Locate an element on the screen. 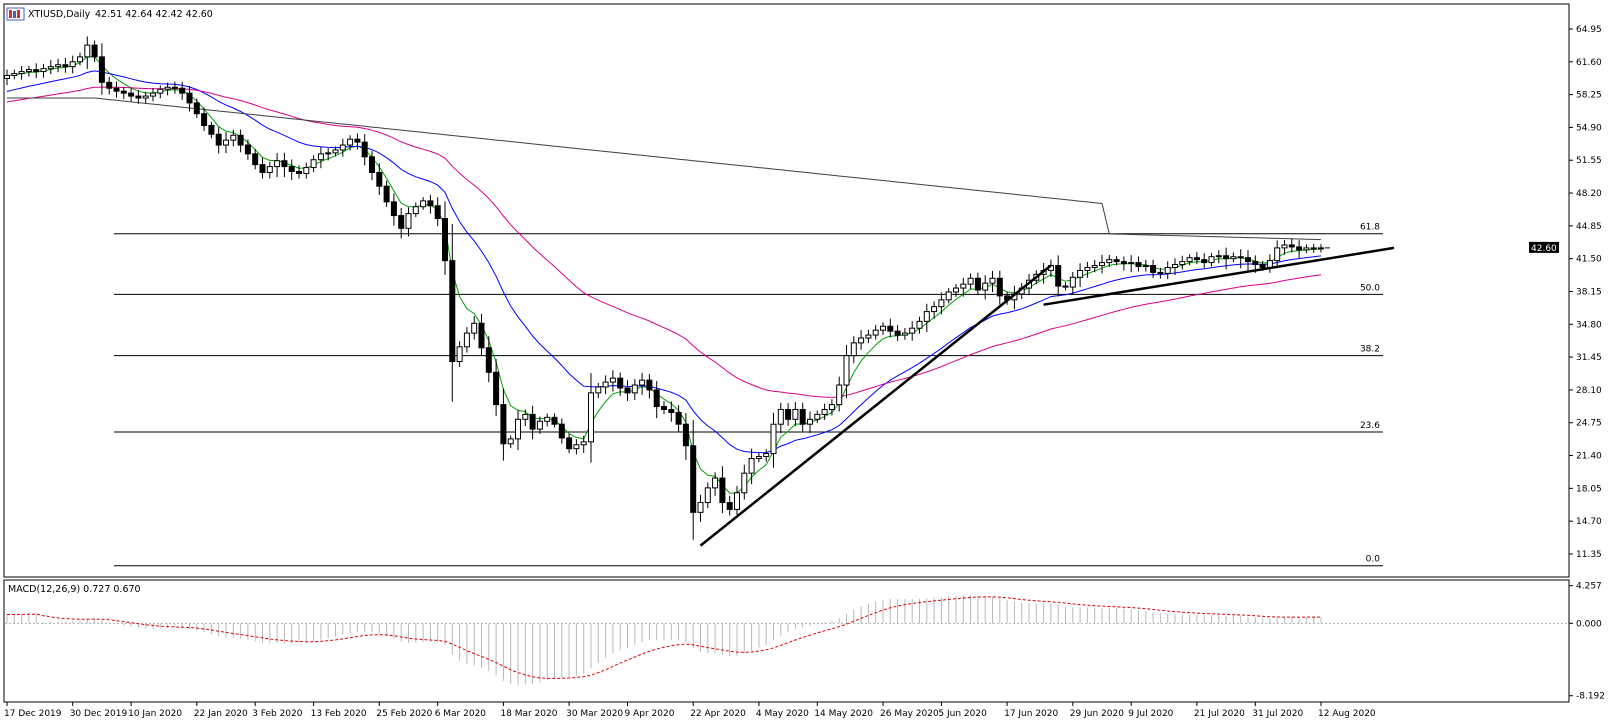  price-tick-label: 11.35 is located at coordinates (1589, 555).